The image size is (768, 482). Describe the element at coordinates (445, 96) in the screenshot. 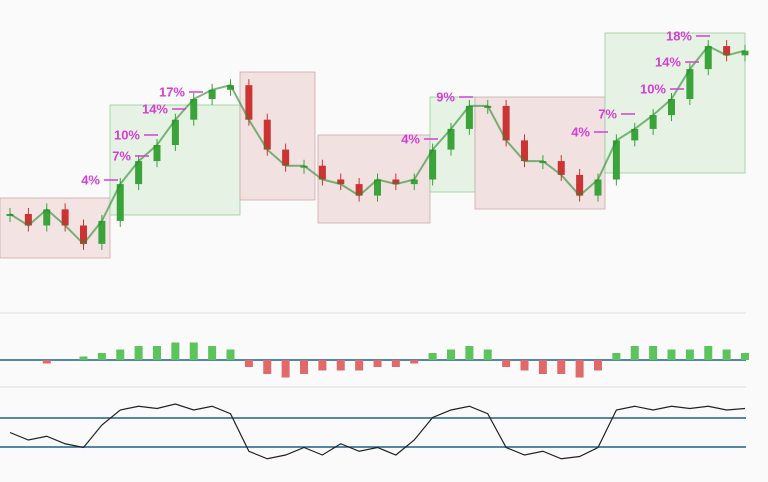

I see `annotation: 9%` at that location.